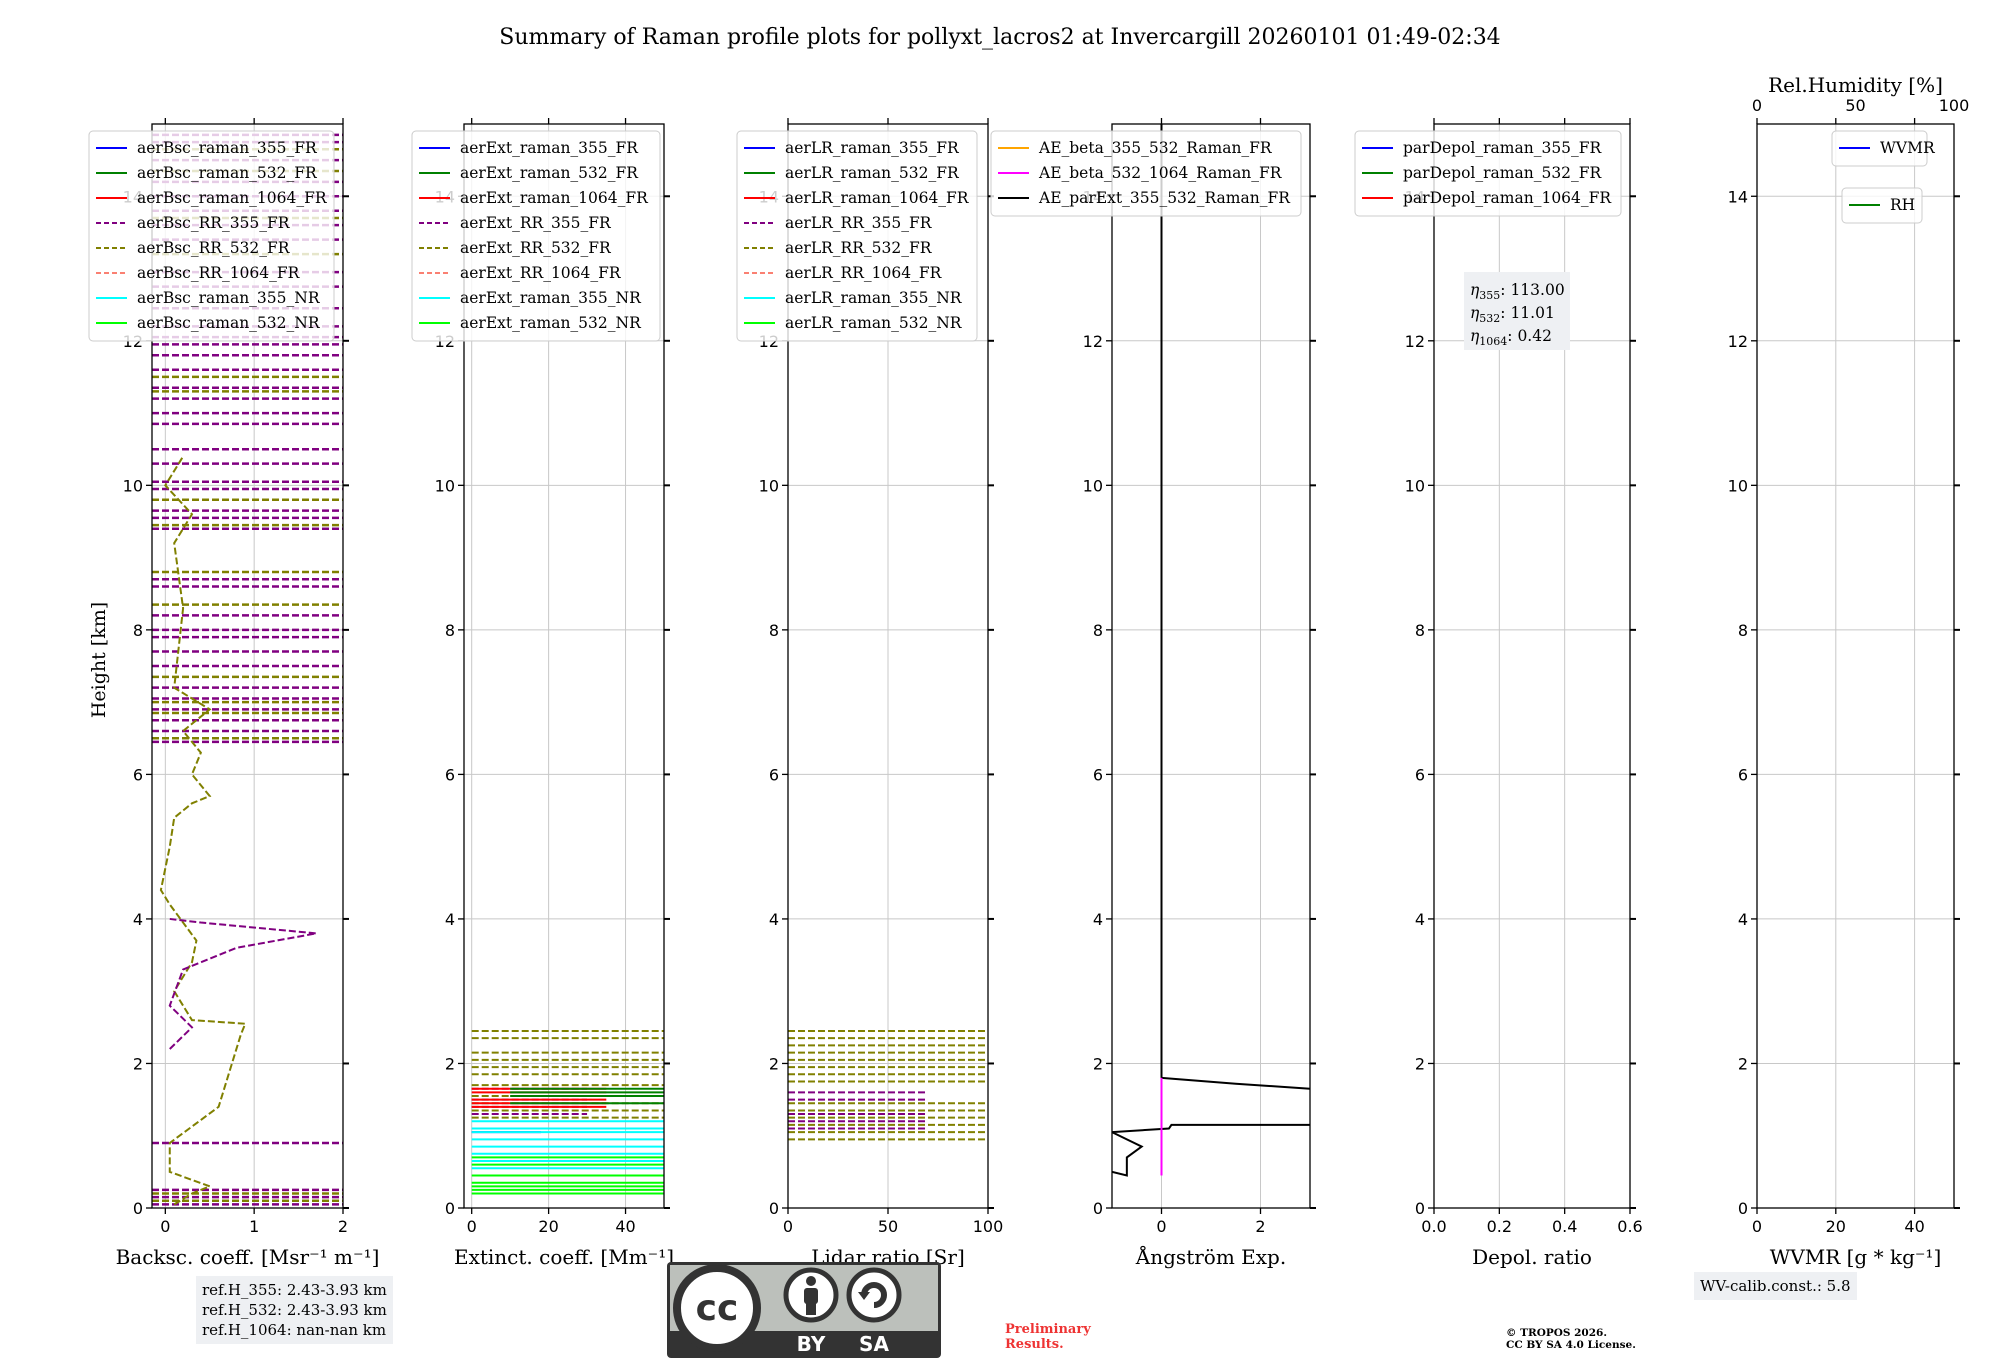 The height and width of the screenshot is (1360, 2000). Describe the element at coordinates (1210, 1256) in the screenshot. I see `x-axis-label-ae: Ångström Exp.` at that location.